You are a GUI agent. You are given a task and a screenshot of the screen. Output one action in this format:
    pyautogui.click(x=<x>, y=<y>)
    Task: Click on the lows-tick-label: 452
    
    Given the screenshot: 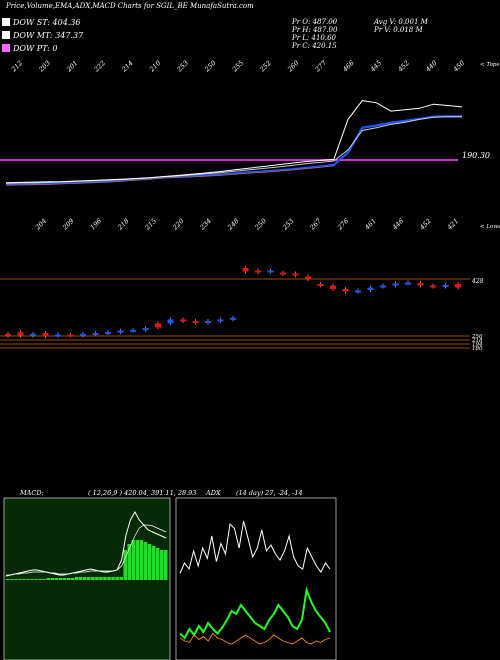 What is the action you would take?
    pyautogui.click(x=425, y=224)
    